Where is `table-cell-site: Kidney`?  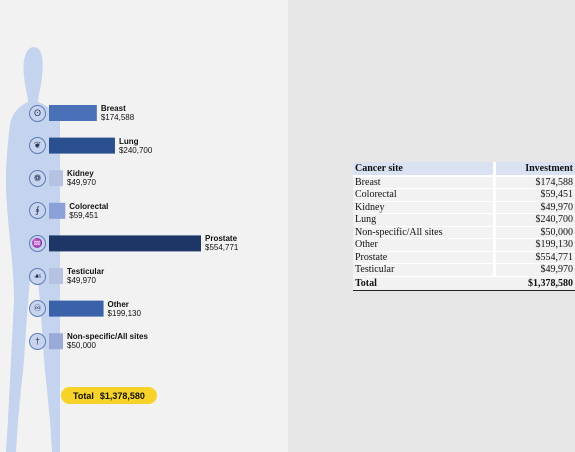
table-cell-site: Kidney is located at coordinates (423, 207).